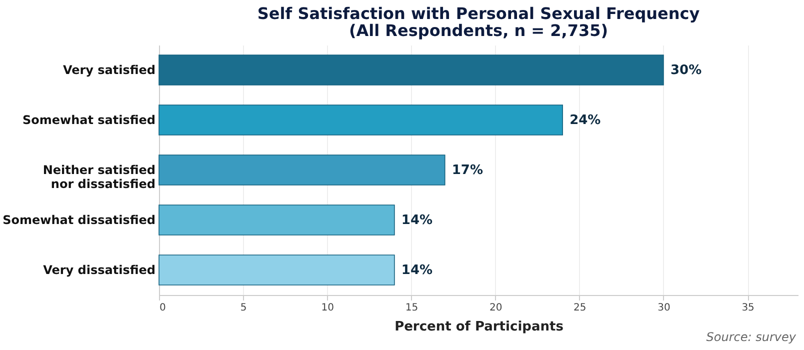  I want to click on y-tick-label: Very satisfied, so click(109, 70).